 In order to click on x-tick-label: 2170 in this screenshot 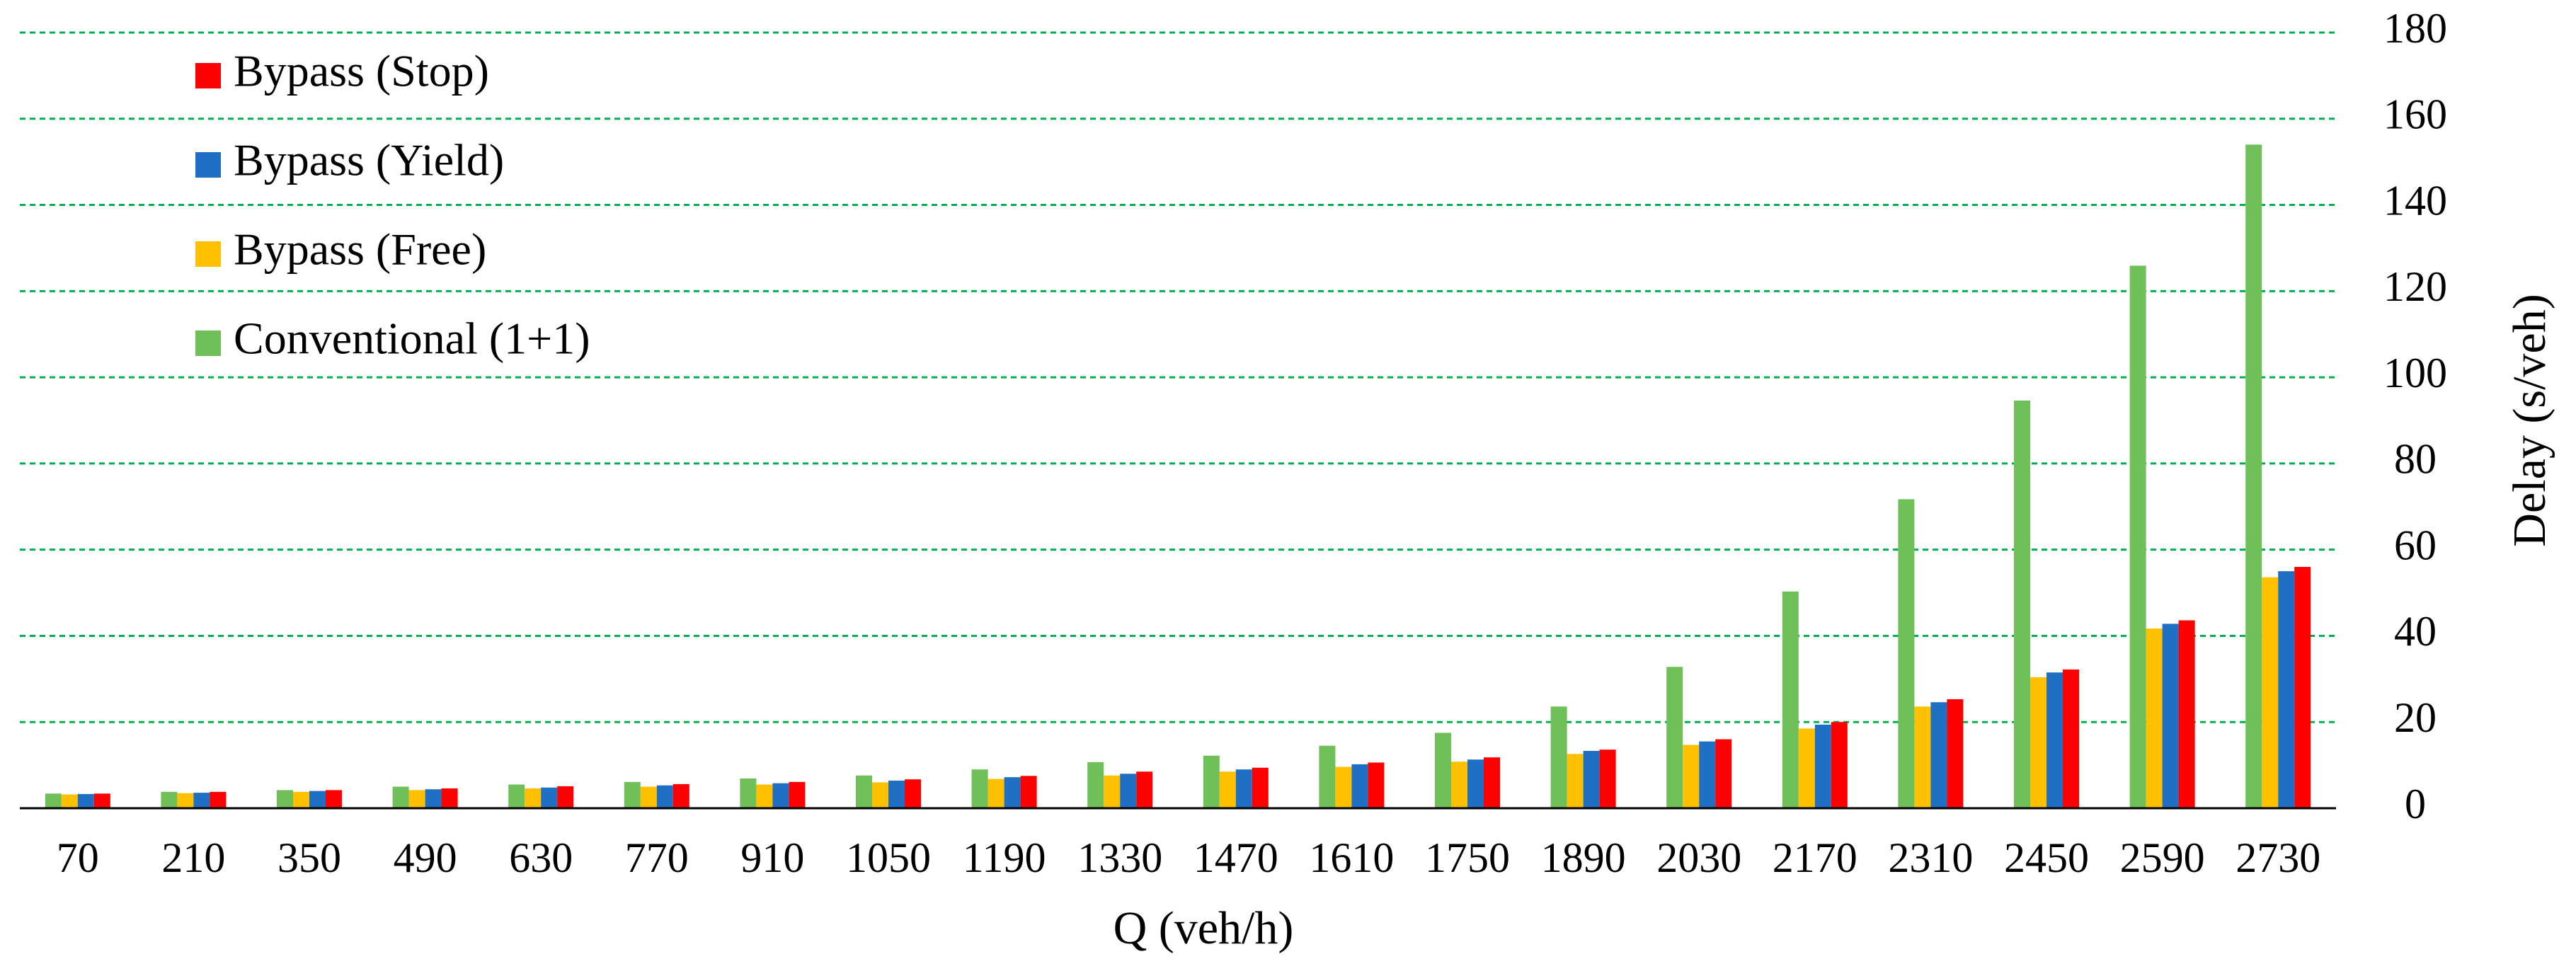, I will do `click(1815, 857)`.